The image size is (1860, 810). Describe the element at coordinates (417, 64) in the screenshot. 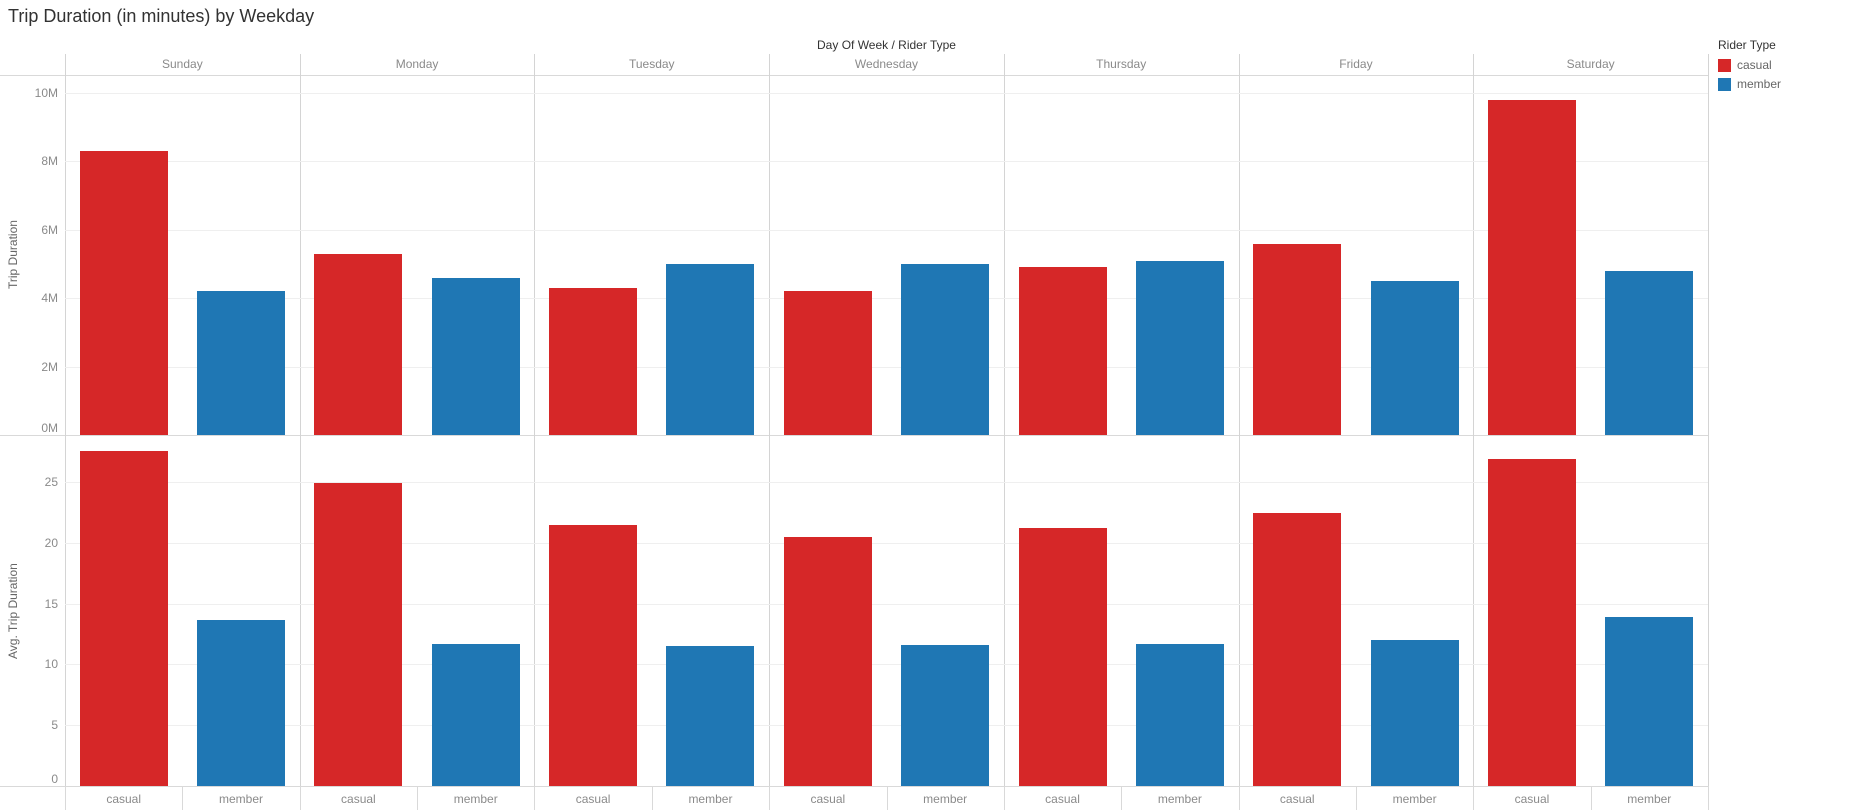

I see `column-header-monday: Monday` at that location.